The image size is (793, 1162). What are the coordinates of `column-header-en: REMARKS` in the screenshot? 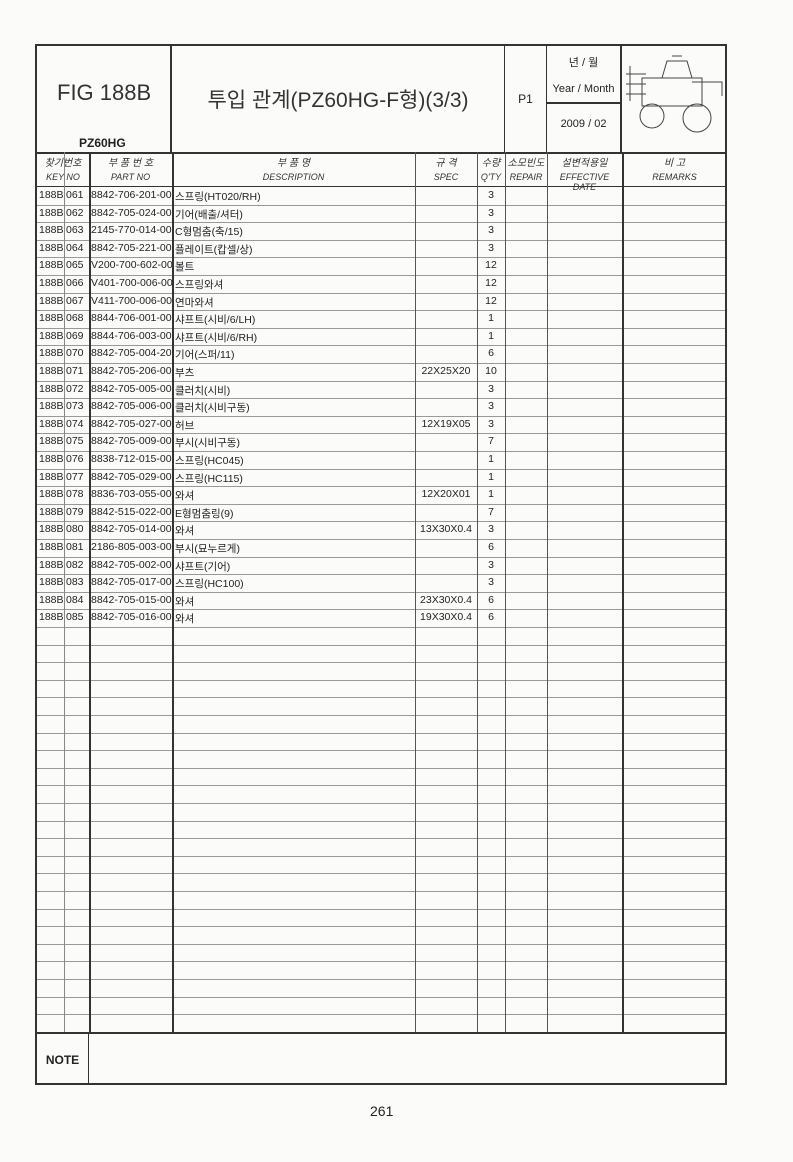 It's located at (674, 177).